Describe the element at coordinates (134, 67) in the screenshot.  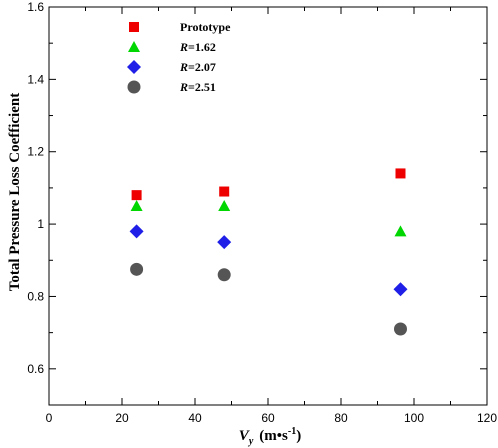
I see `legend-marker-diamond` at that location.